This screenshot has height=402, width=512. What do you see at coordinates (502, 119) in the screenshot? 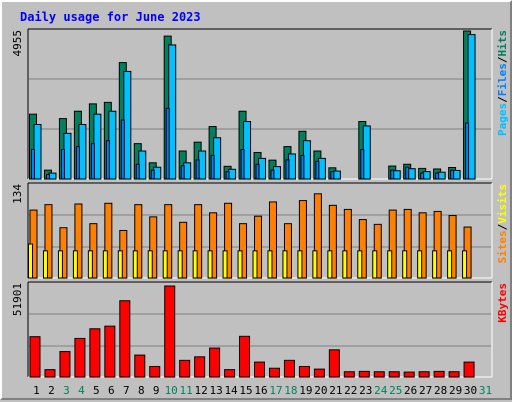
I see `legend-hits-files-pages-item-1: Pages` at bounding box center [502, 119].